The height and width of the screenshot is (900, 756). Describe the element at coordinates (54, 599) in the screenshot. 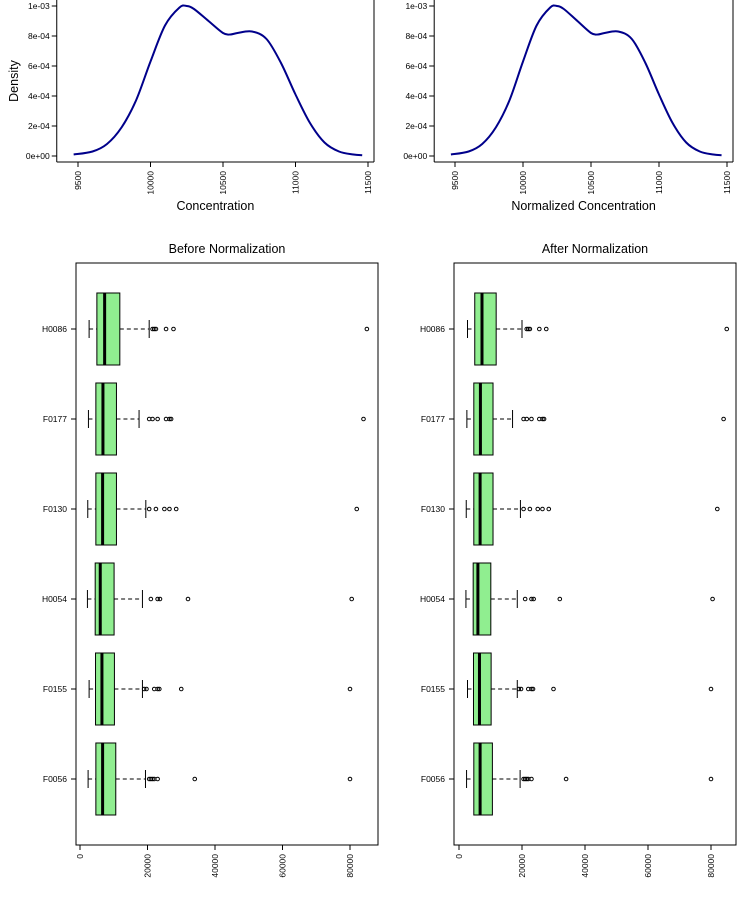

I see `category-label: H0054` at that location.